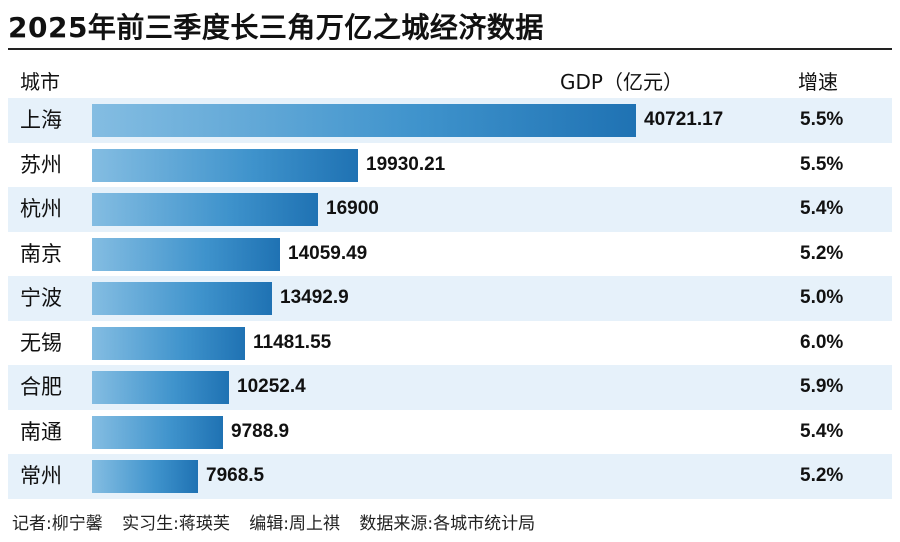 This screenshot has width=900, height=542. I want to click on chart-row: 上海 40721.17 5.5%, so click(450, 120).